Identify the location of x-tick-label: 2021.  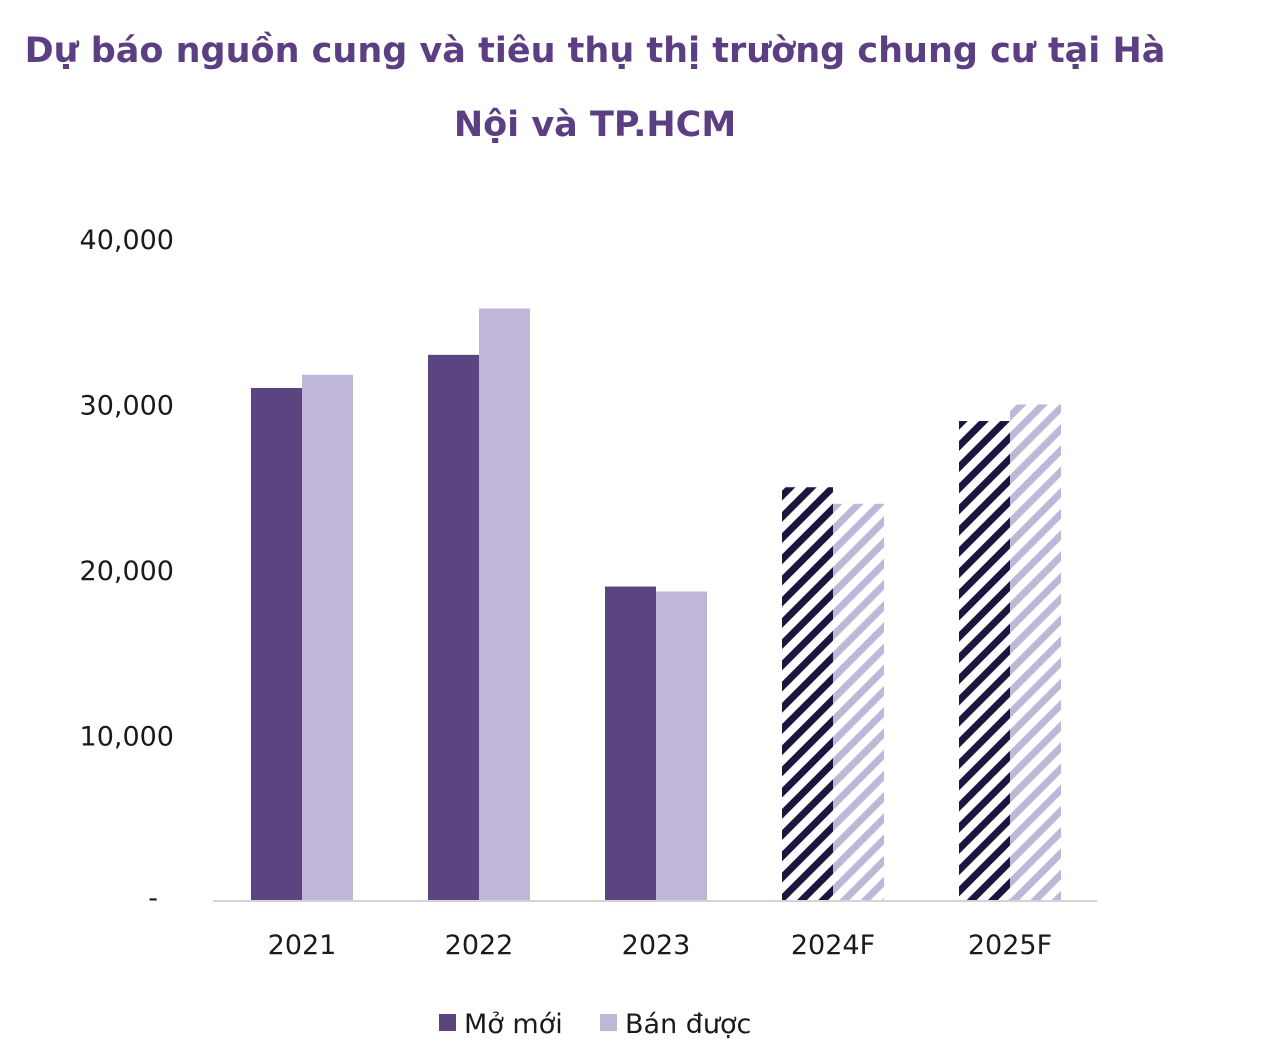
(302, 945).